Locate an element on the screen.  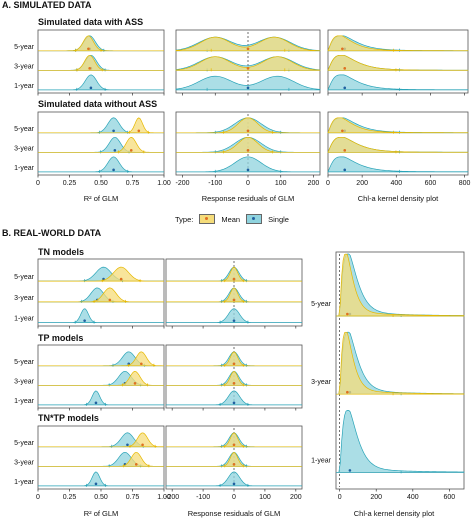
axis-tick-label: 1.00 is located at coordinates (164, 183).